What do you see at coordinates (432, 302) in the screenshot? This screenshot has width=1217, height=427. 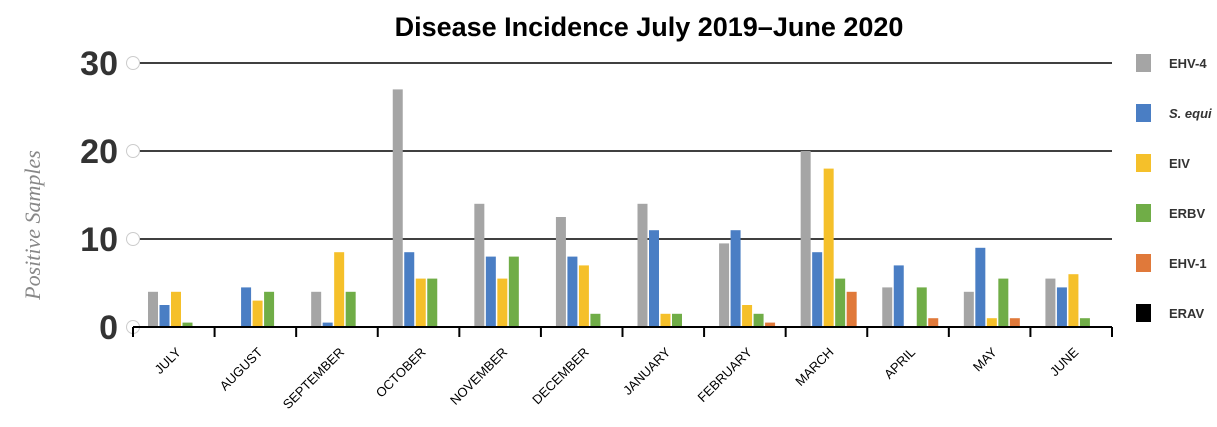 I see `bar-erbv-october` at bounding box center [432, 302].